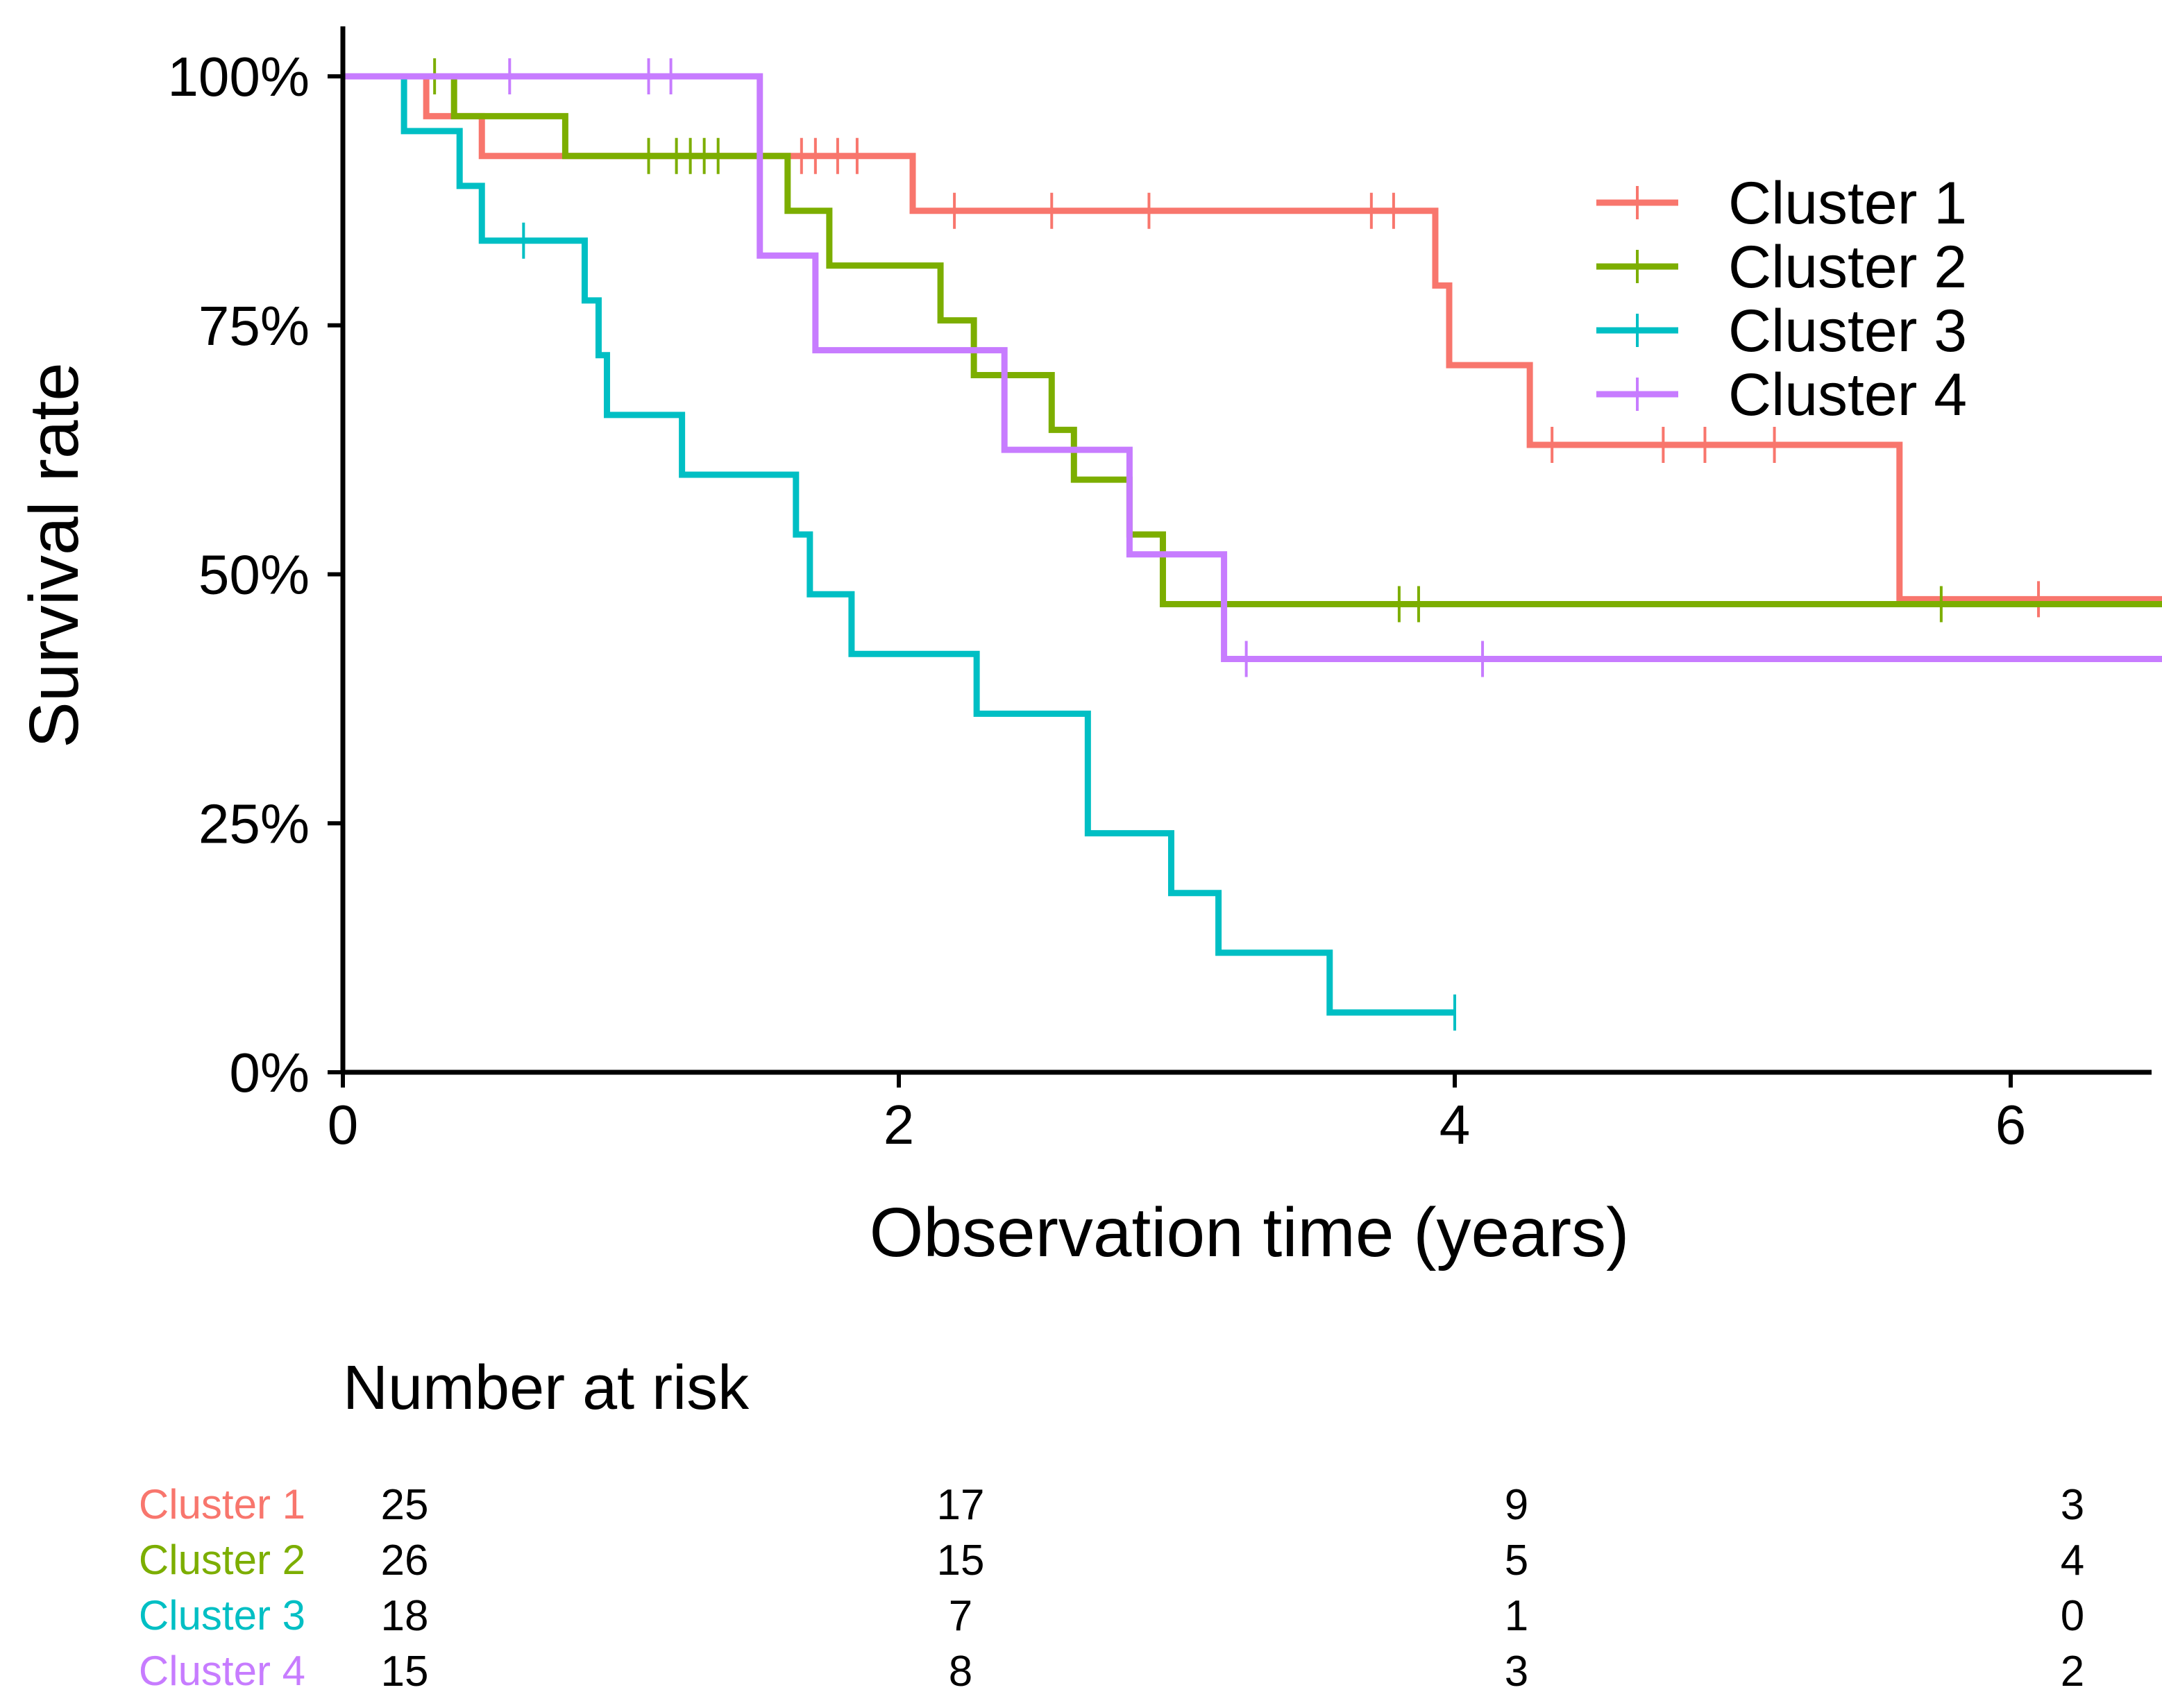  Describe the element at coordinates (255, 326) in the screenshot. I see `y-tick-label: 75%` at that location.